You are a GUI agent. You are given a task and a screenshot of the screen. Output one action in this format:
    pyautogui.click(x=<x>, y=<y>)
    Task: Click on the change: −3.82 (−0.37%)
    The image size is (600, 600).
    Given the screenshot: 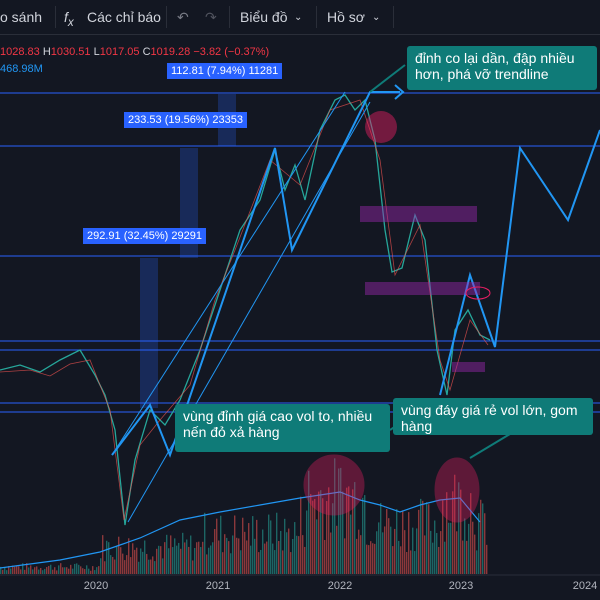 What is the action you would take?
    pyautogui.click(x=231, y=52)
    